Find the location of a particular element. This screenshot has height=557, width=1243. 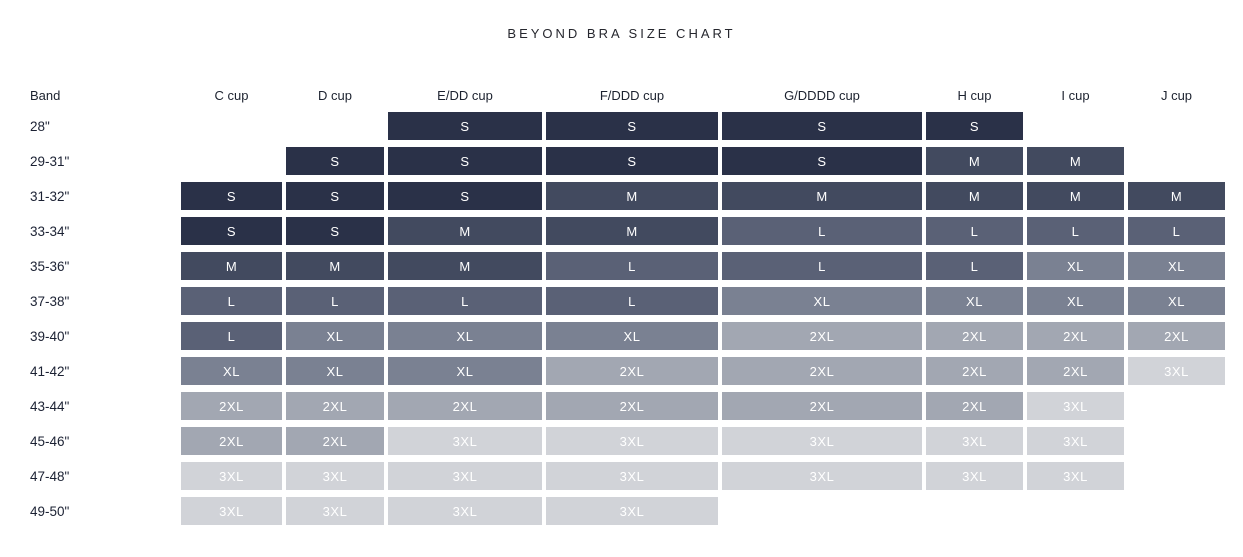

cup-column-header: E/DD cup is located at coordinates (465, 95).